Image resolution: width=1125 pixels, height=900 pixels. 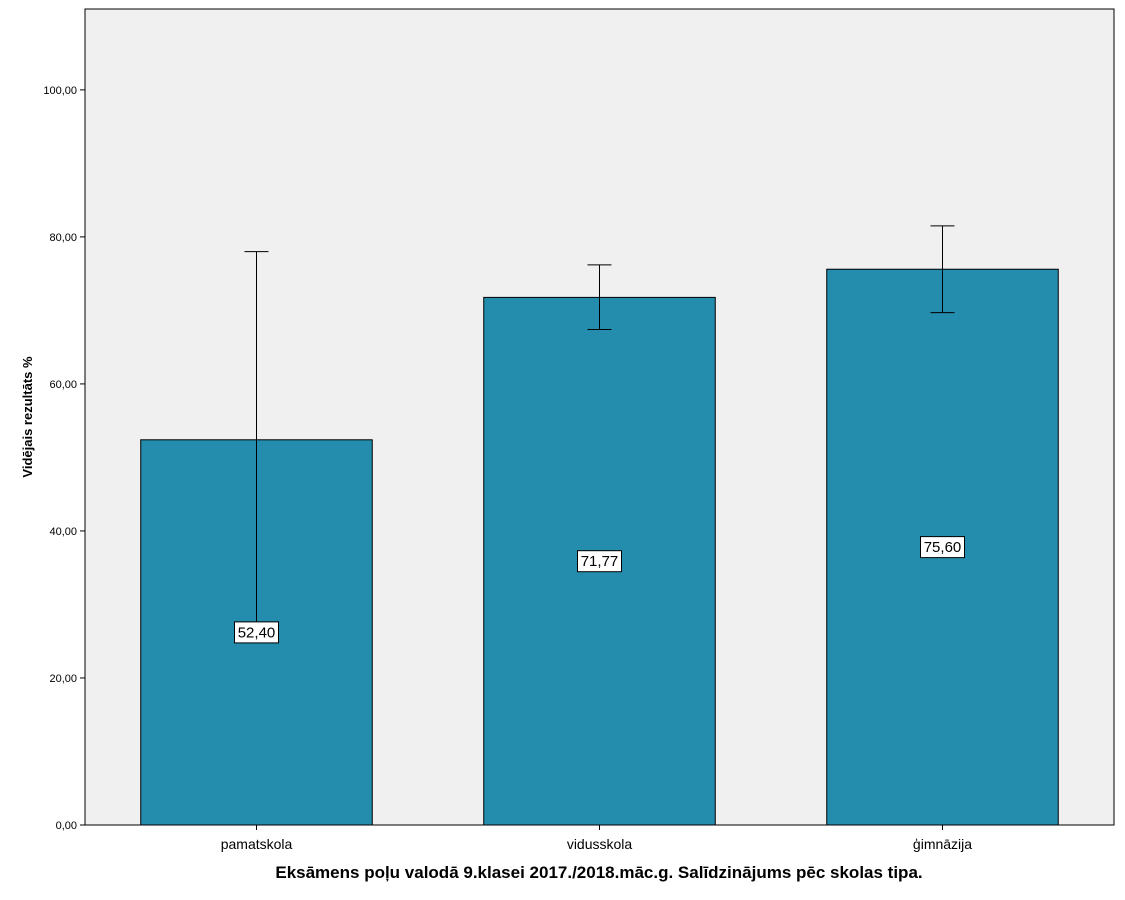 What do you see at coordinates (60, 91) in the screenshot?
I see `y-tick-label: 100,00` at bounding box center [60, 91].